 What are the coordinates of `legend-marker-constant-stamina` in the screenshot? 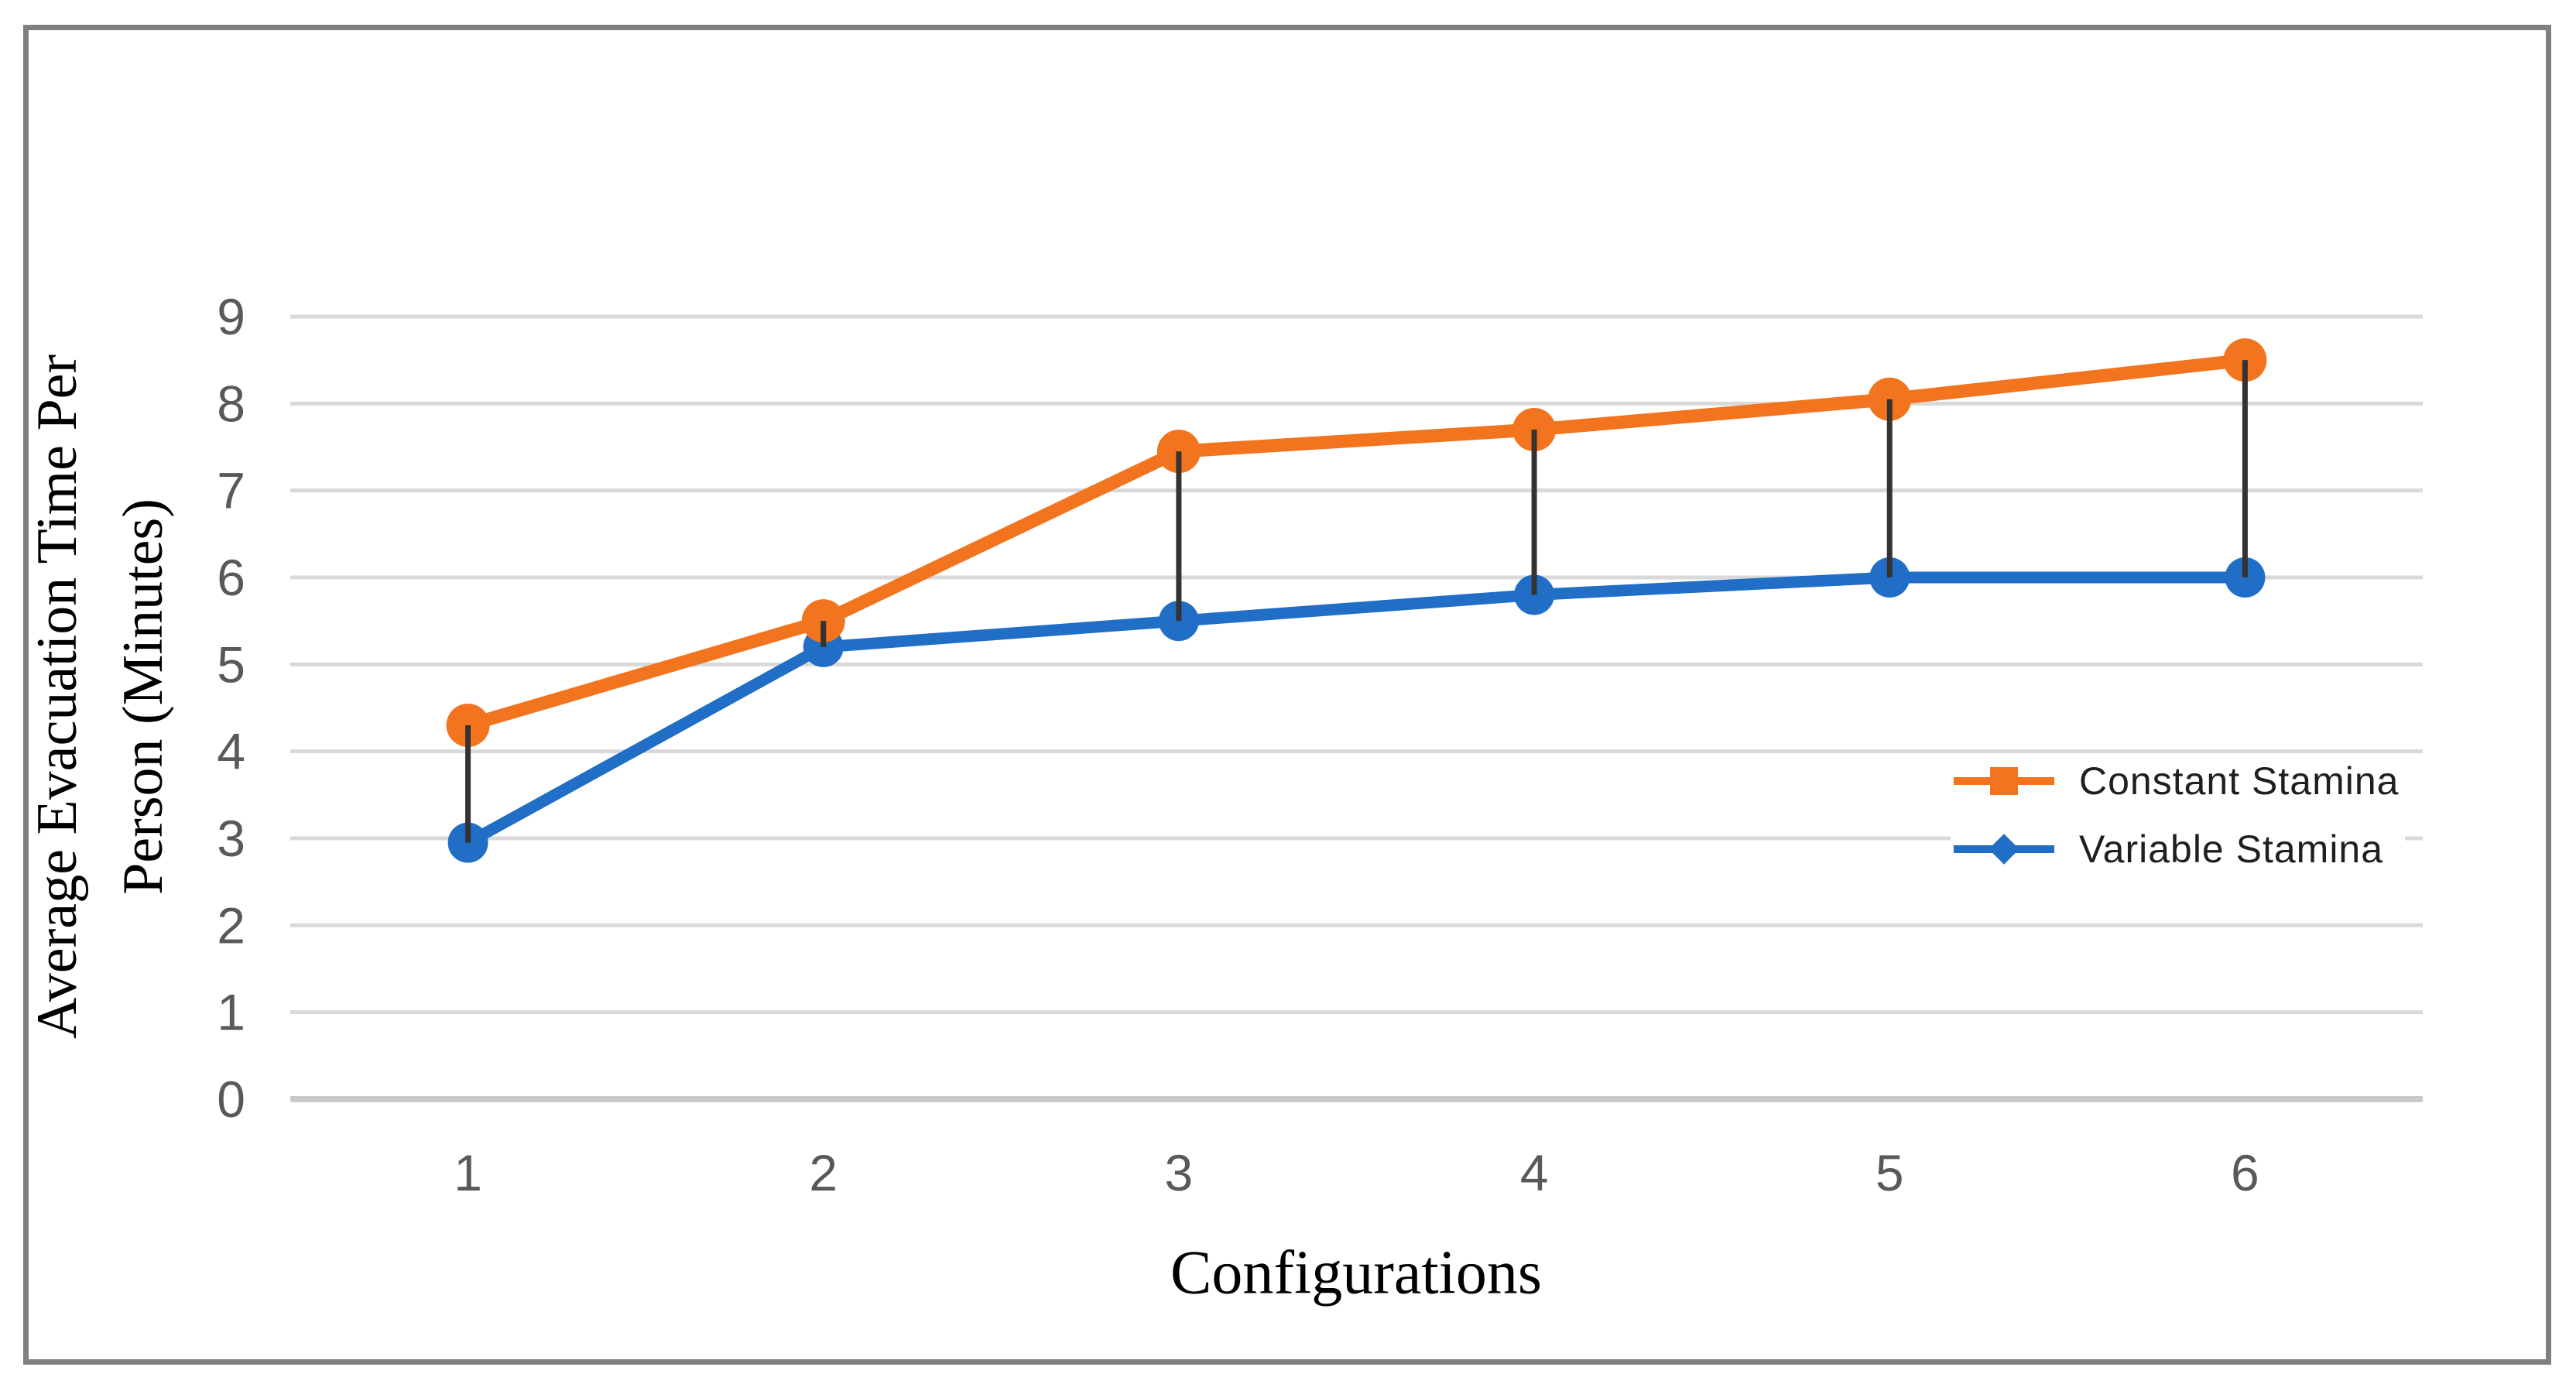 It's located at (2004, 781).